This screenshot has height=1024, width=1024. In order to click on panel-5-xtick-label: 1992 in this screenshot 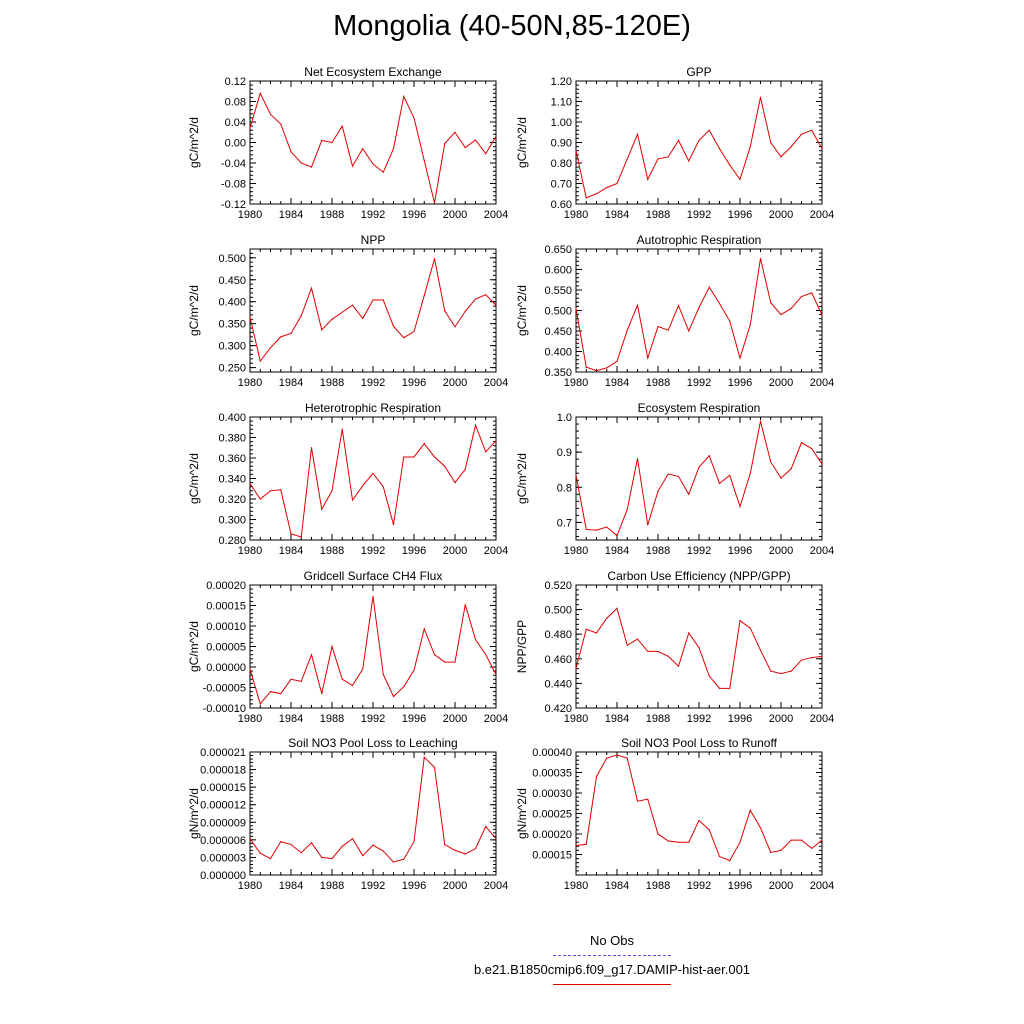, I will do `click(373, 551)`.